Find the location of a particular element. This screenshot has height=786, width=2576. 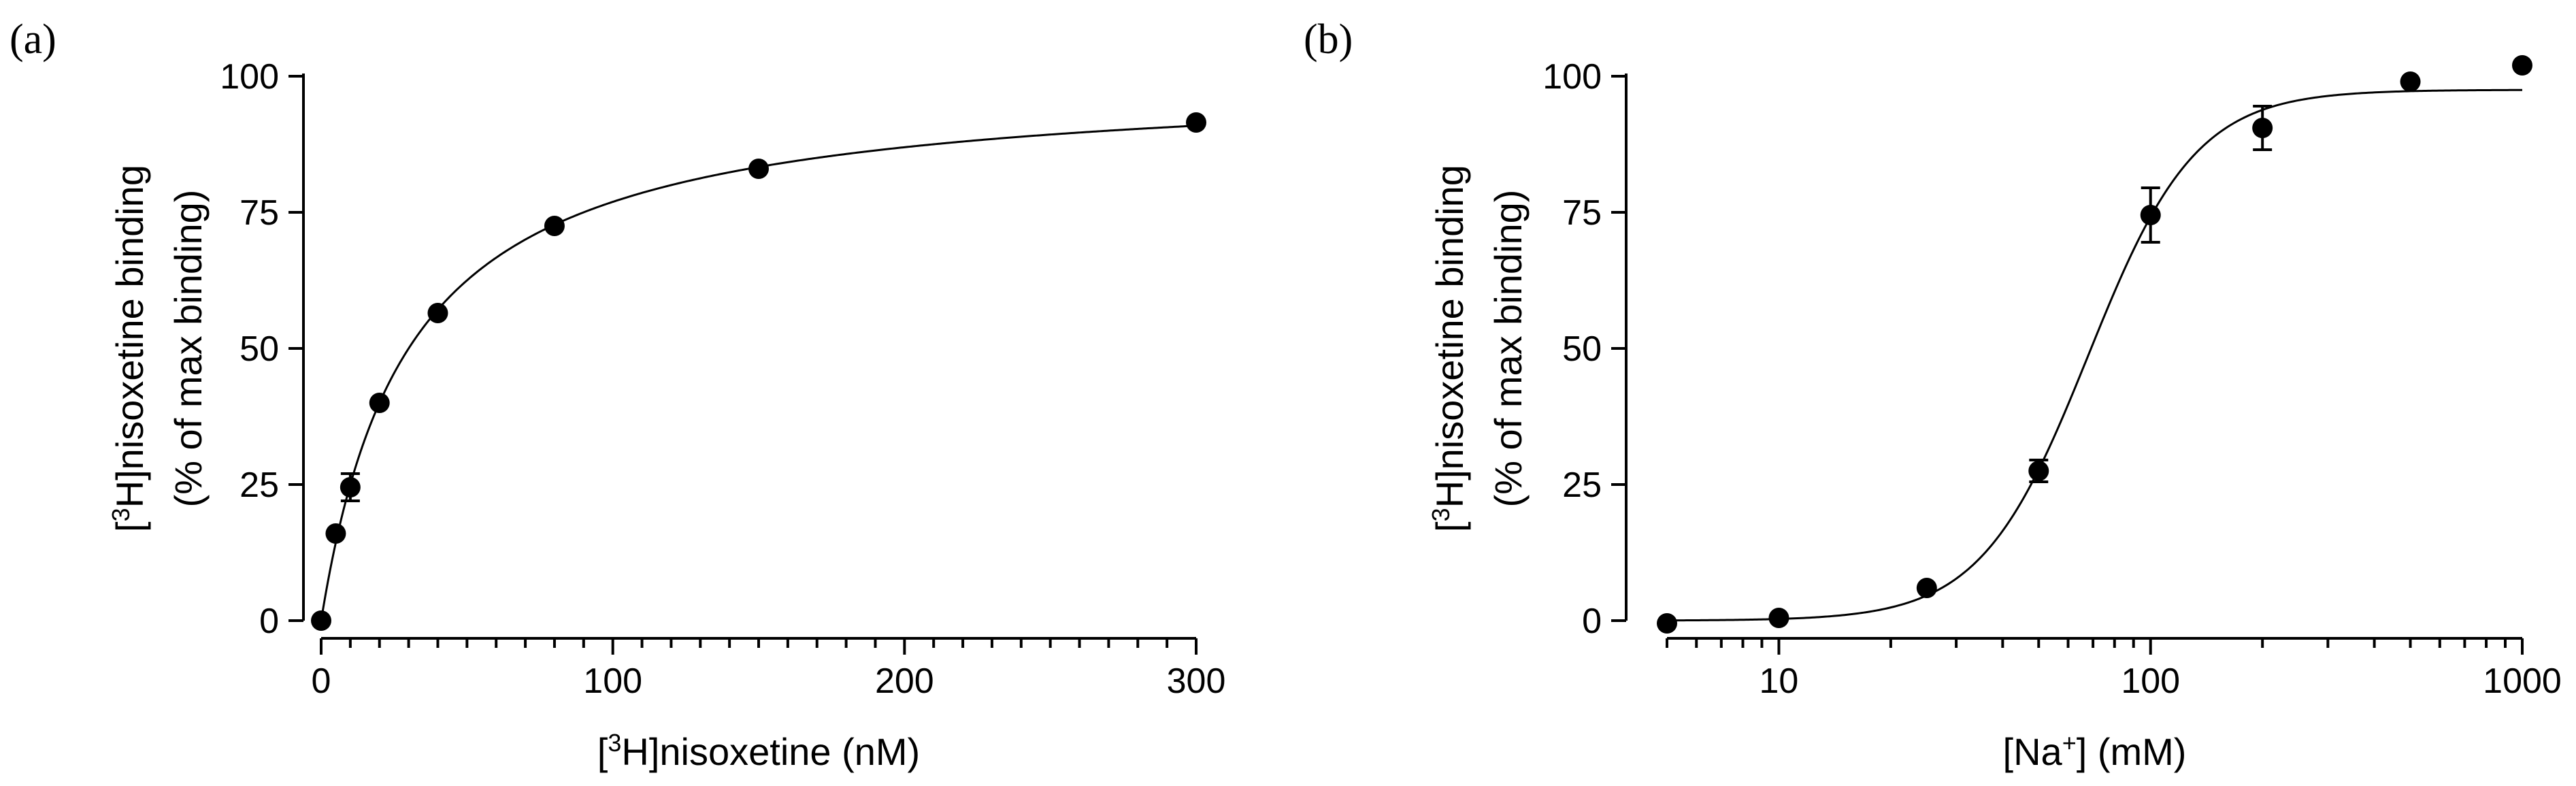

x-tick-label: 1000 is located at coordinates (2523, 681).